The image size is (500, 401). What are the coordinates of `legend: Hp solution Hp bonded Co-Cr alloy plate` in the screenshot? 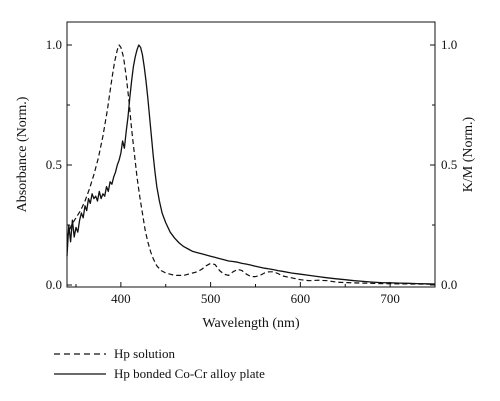 It's located at (158, 364).